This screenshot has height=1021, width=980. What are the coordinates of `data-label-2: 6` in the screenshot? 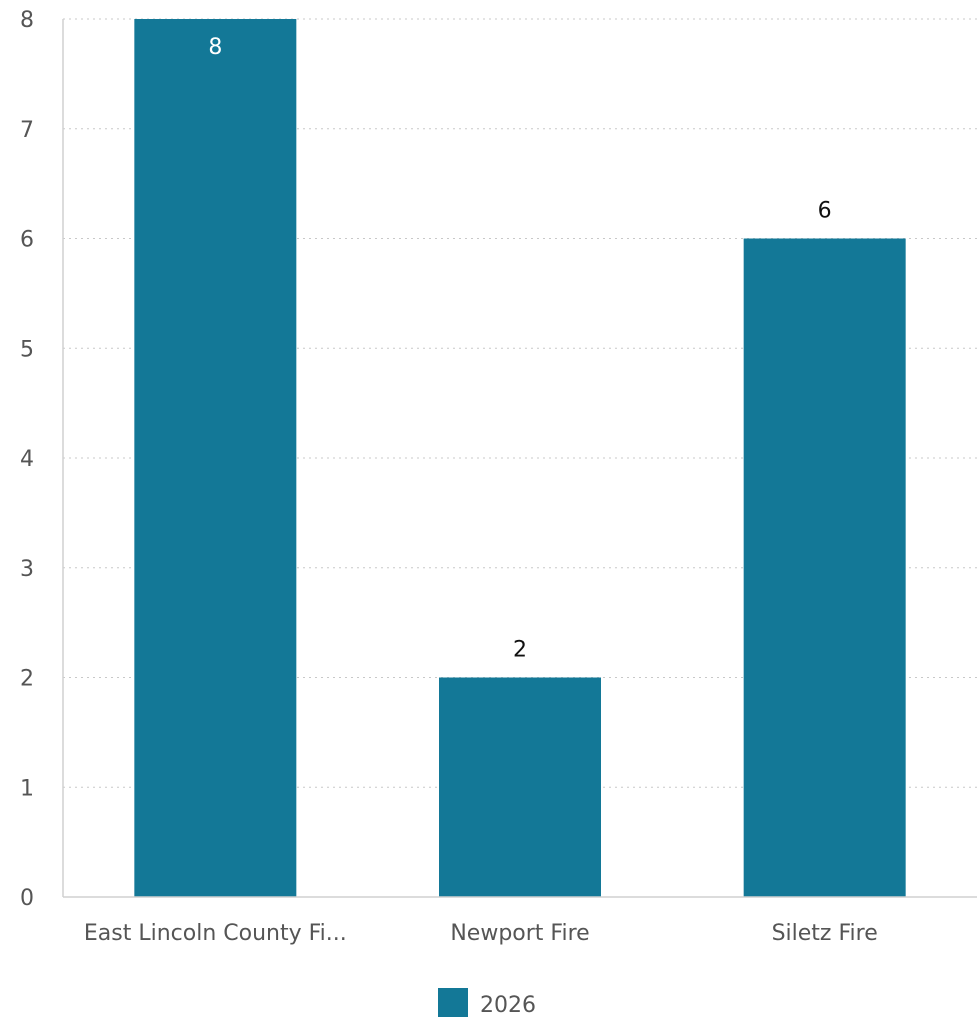 It's located at (825, 211).